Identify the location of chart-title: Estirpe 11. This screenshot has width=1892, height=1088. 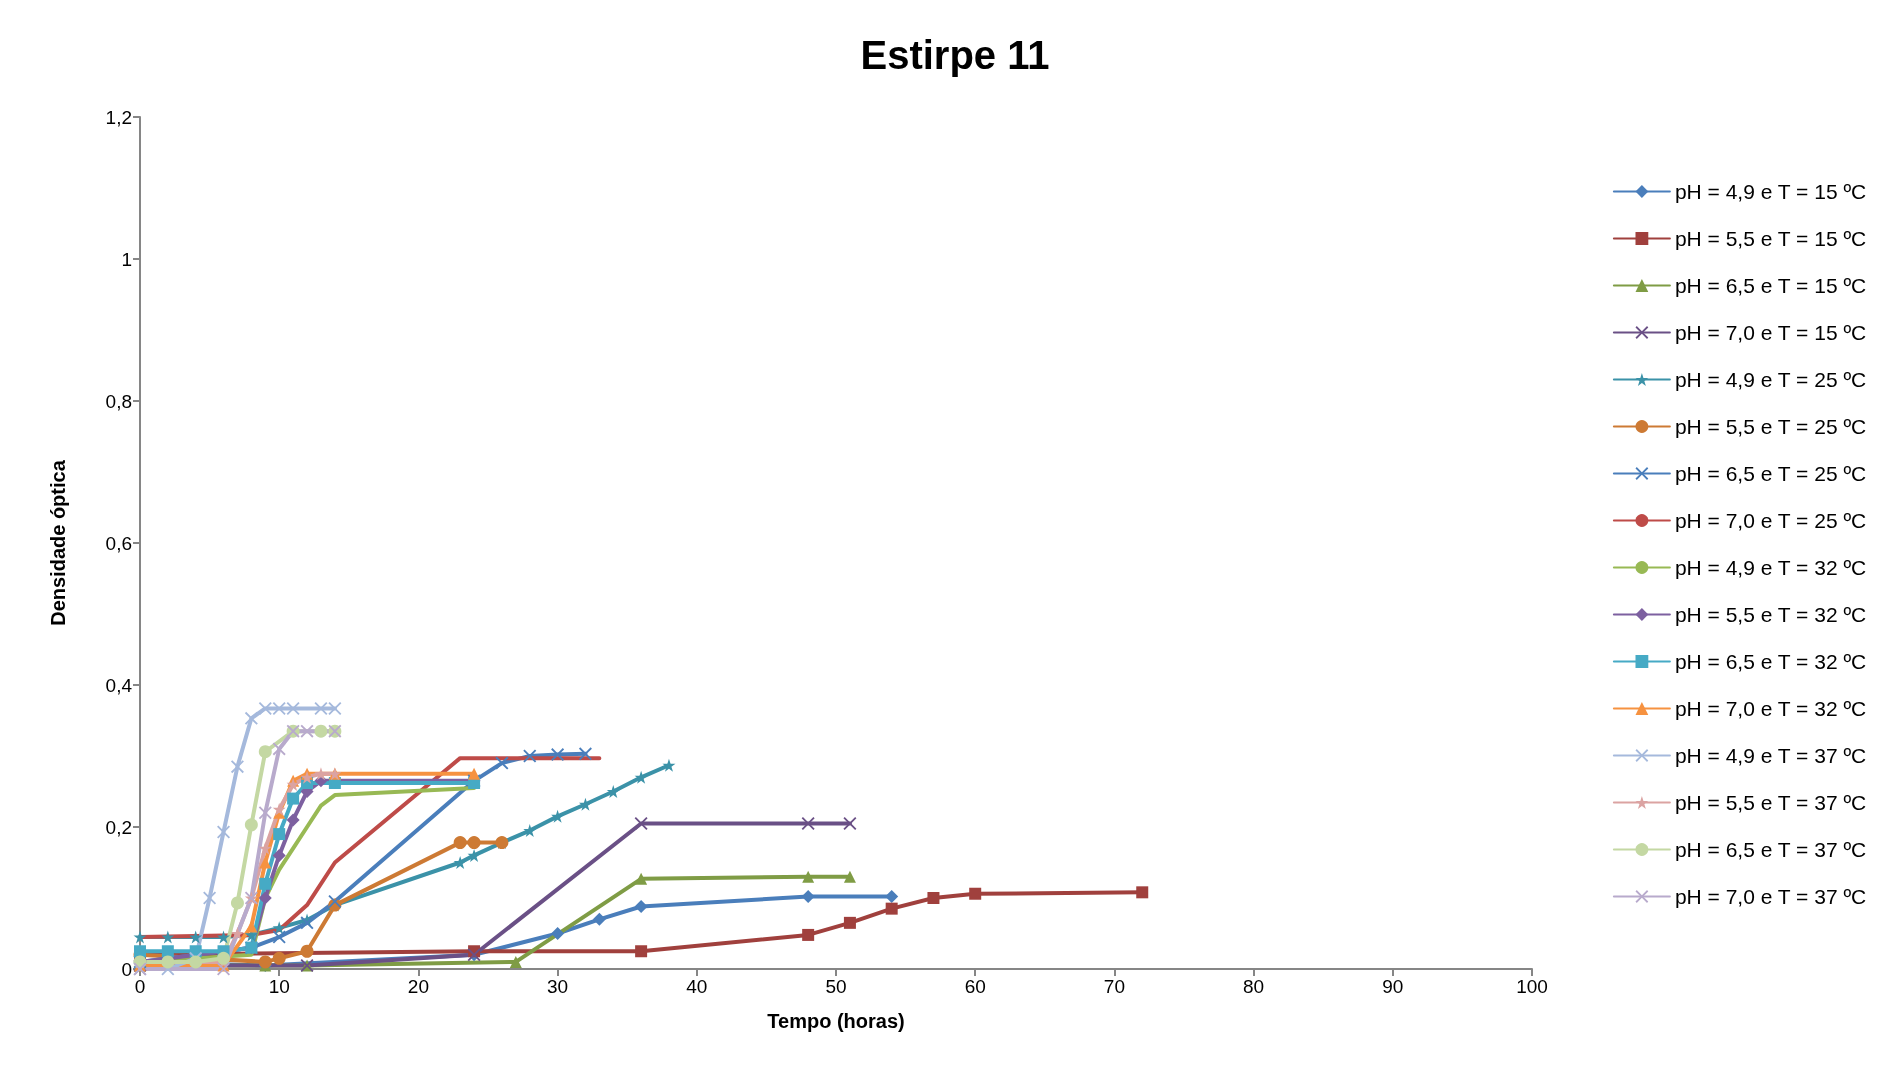
(955, 55).